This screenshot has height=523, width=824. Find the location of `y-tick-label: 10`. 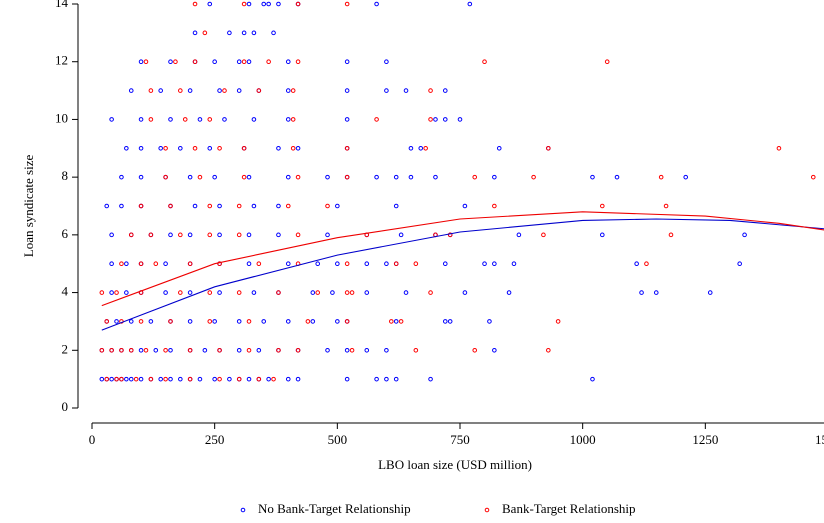

y-tick-label: 10 is located at coordinates (61, 117).